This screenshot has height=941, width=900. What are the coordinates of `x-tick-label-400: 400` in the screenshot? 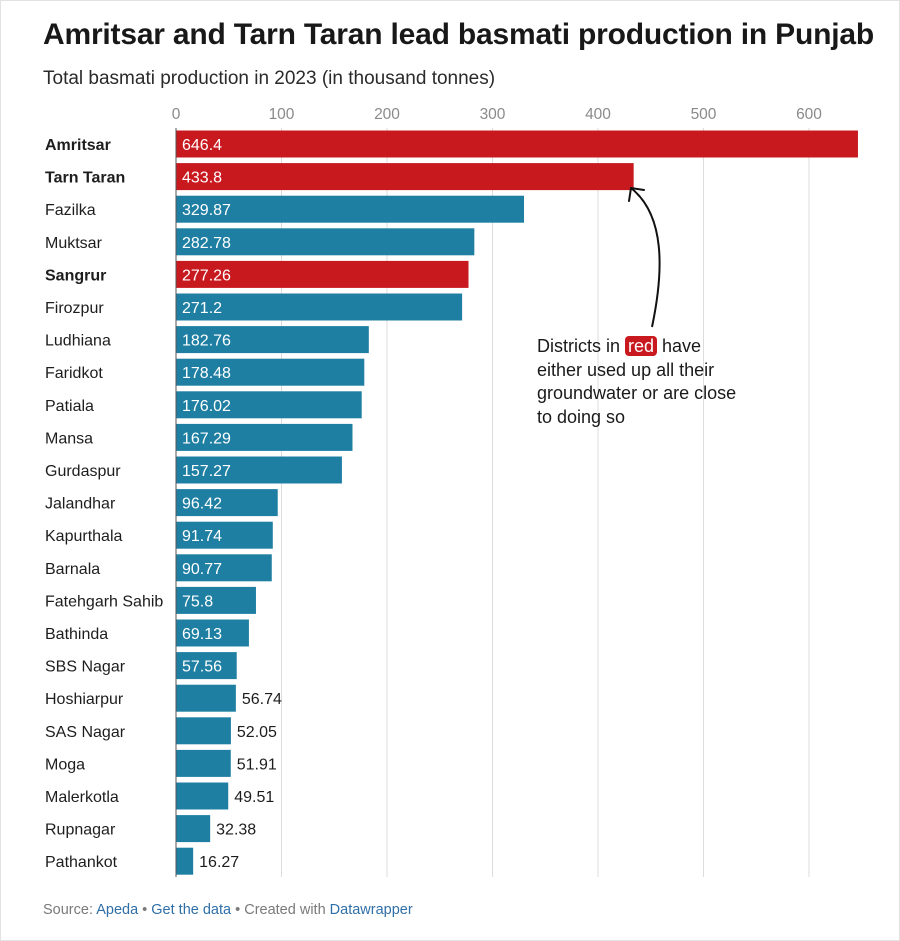 It's located at (598, 114).